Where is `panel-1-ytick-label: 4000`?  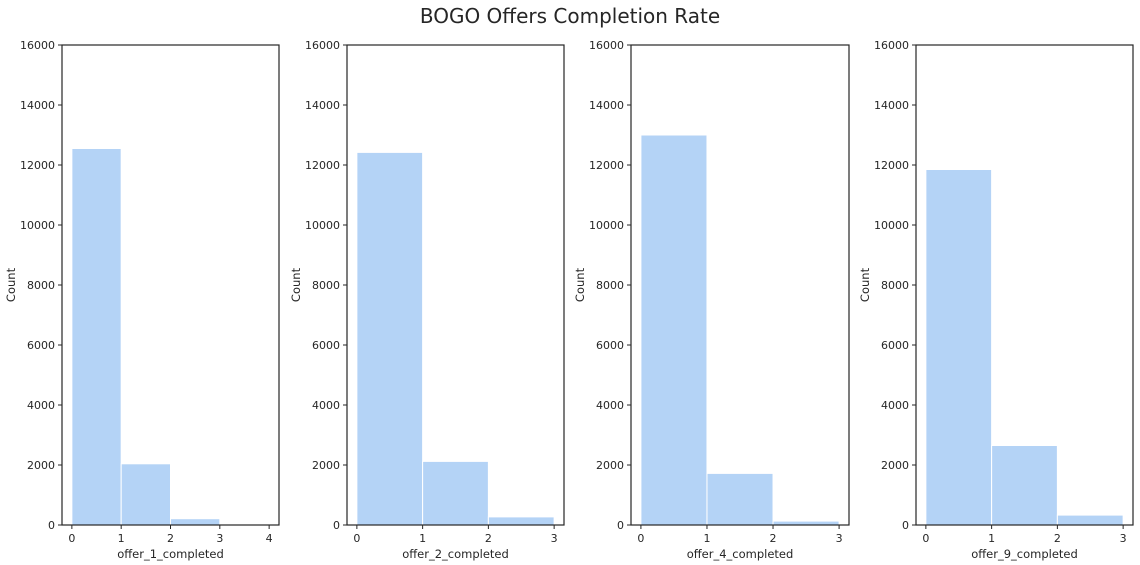 panel-1-ytick-label: 4000 is located at coordinates (41, 405).